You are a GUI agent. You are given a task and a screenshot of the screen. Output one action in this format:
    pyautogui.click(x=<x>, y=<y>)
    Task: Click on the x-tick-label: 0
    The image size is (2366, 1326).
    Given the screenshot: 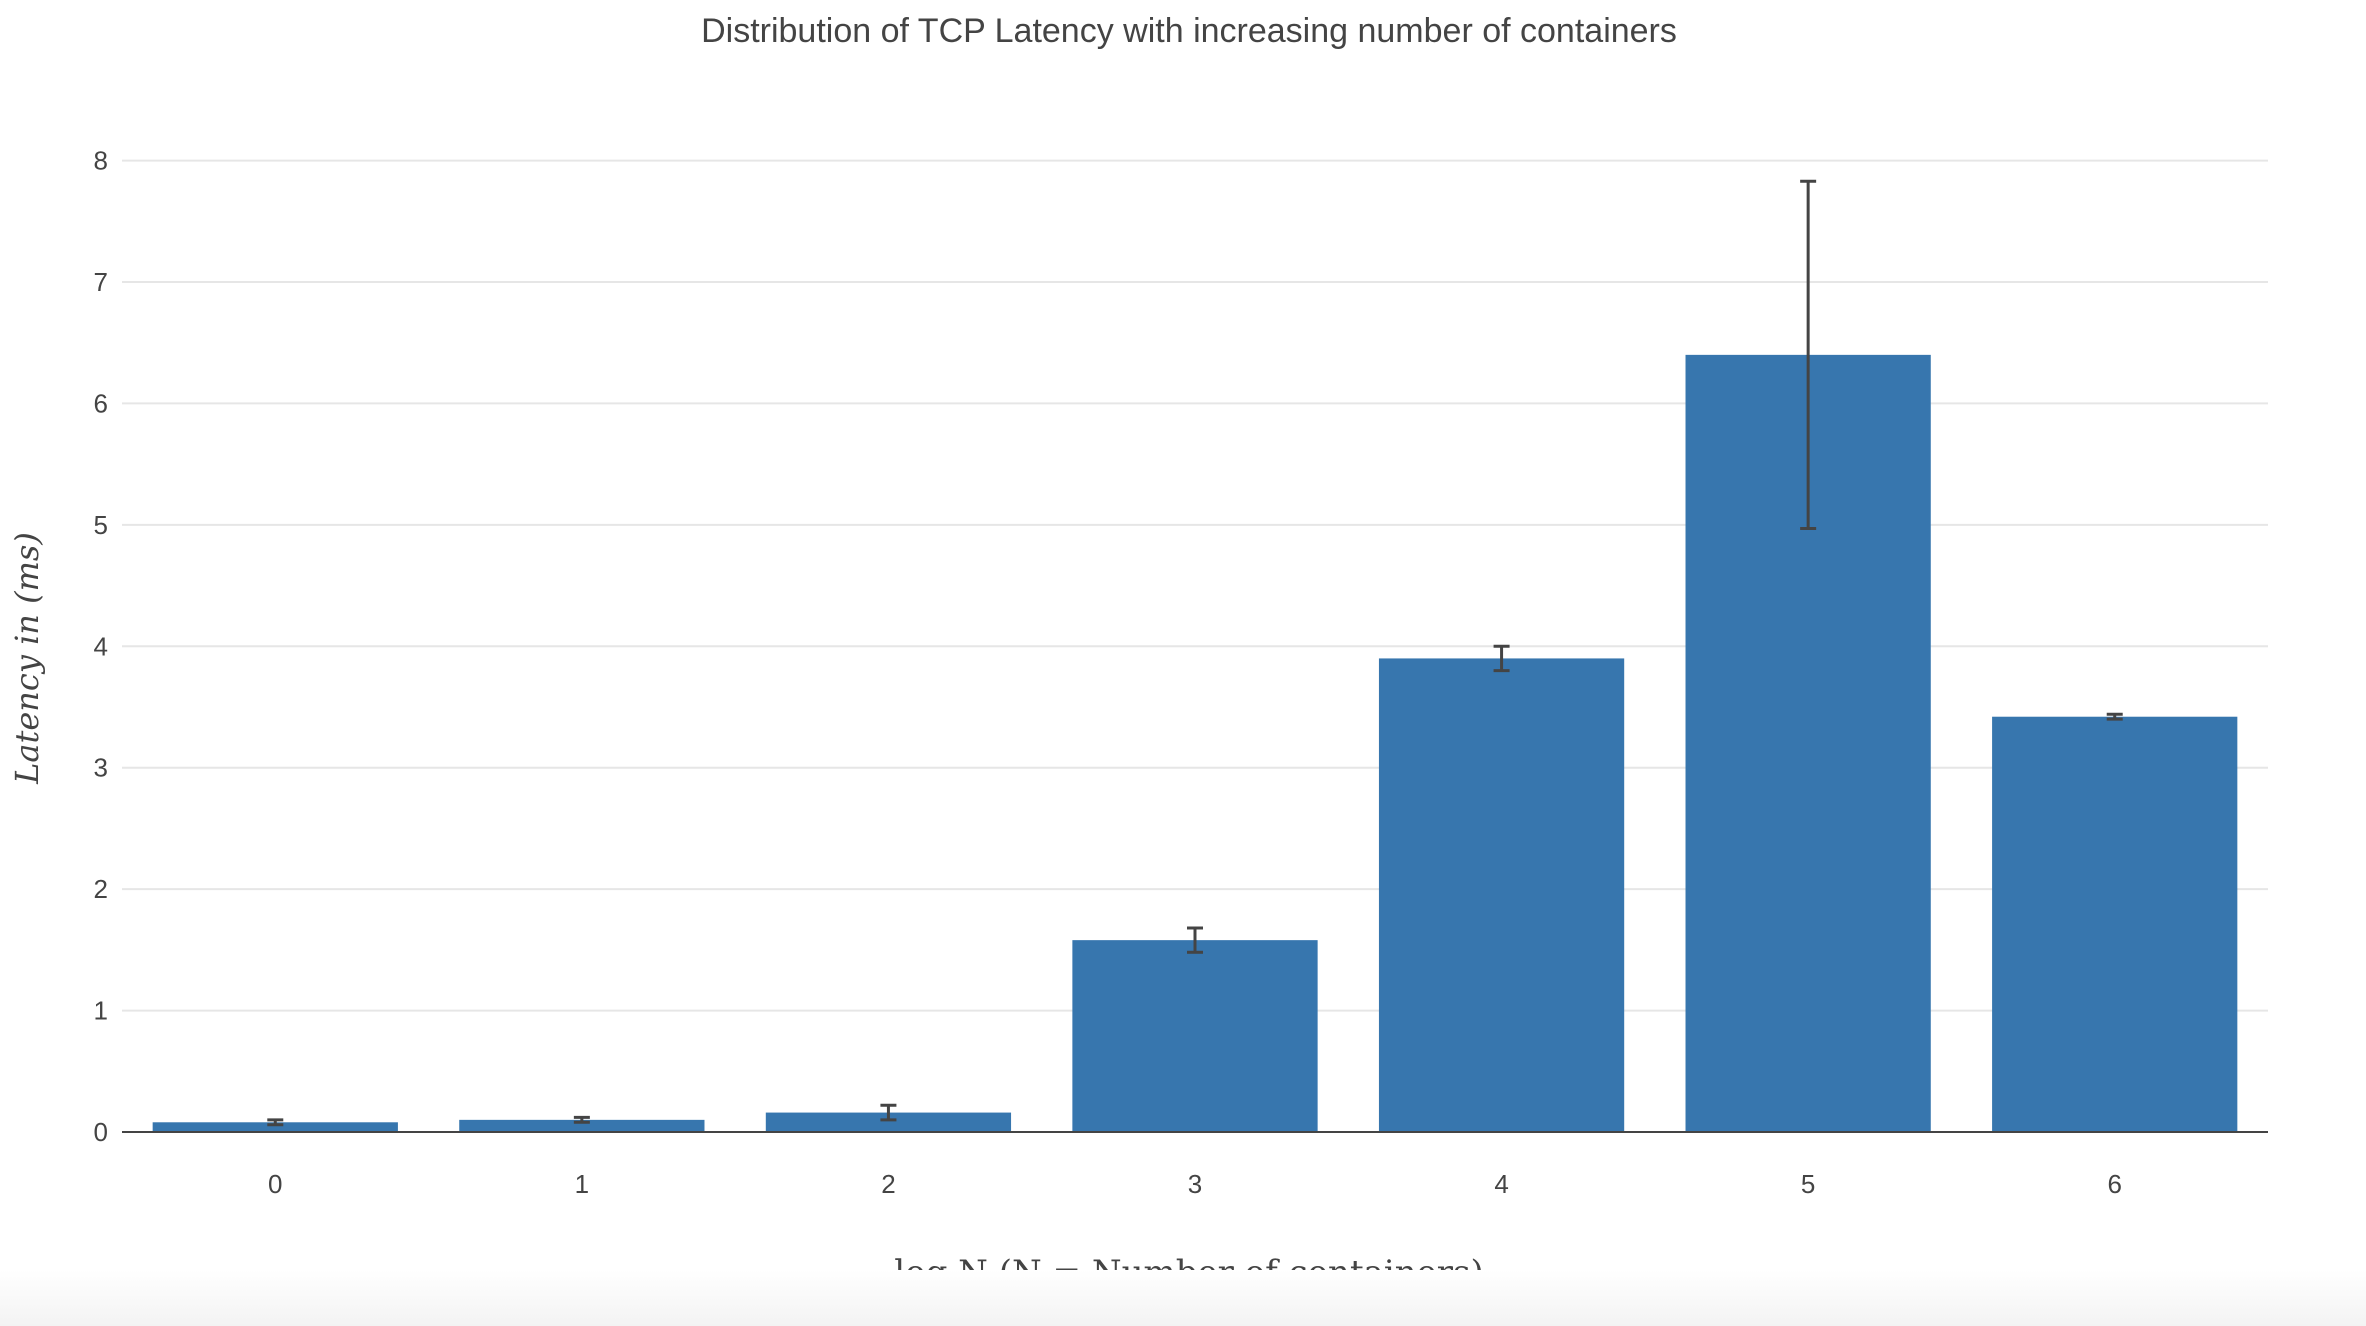 What is the action you would take?
    pyautogui.click(x=275, y=1184)
    